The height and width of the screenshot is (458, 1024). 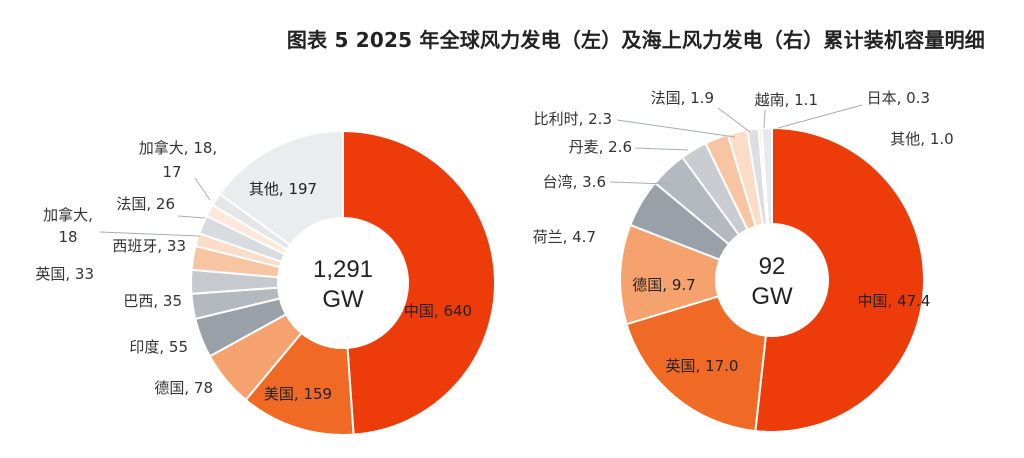 What do you see at coordinates (663, 285) in the screenshot?
I see `offshore-wind-label-germany: 德国, 9.7` at bounding box center [663, 285].